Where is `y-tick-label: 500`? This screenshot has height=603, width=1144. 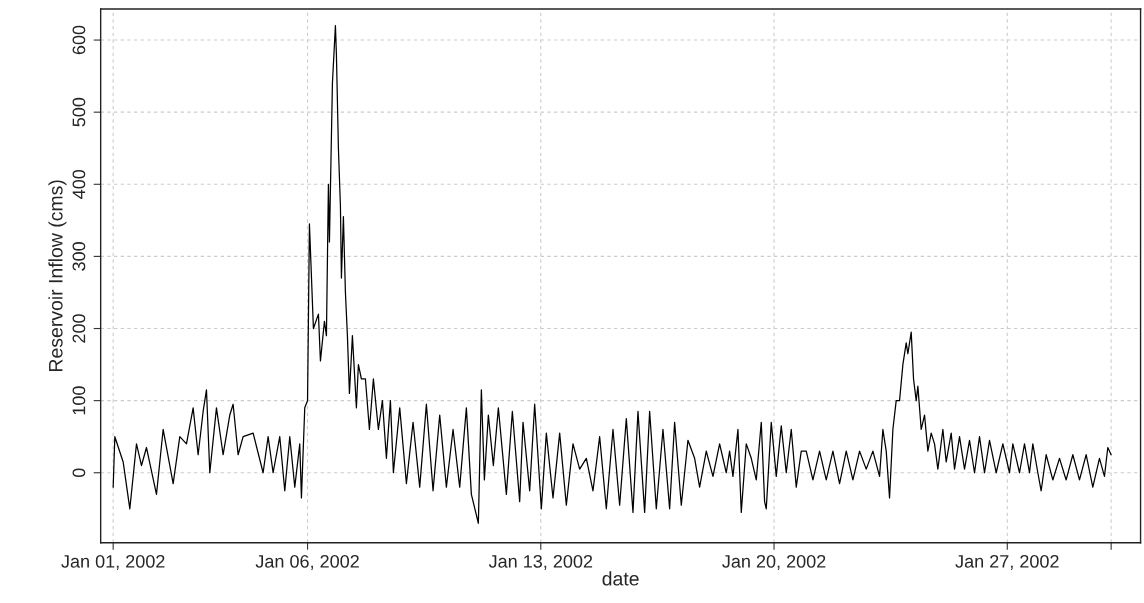
y-tick-label: 500 is located at coordinates (79, 112).